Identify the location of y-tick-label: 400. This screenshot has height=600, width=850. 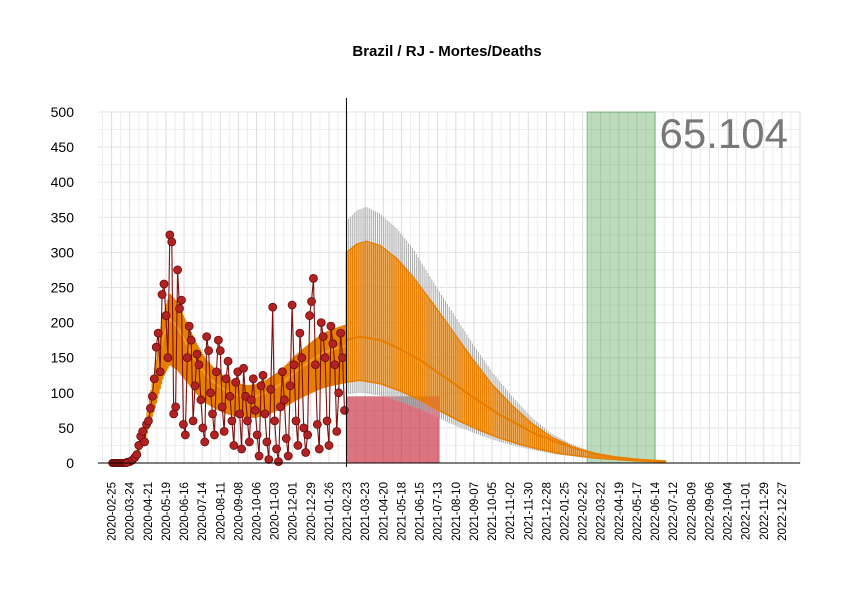
(63, 182).